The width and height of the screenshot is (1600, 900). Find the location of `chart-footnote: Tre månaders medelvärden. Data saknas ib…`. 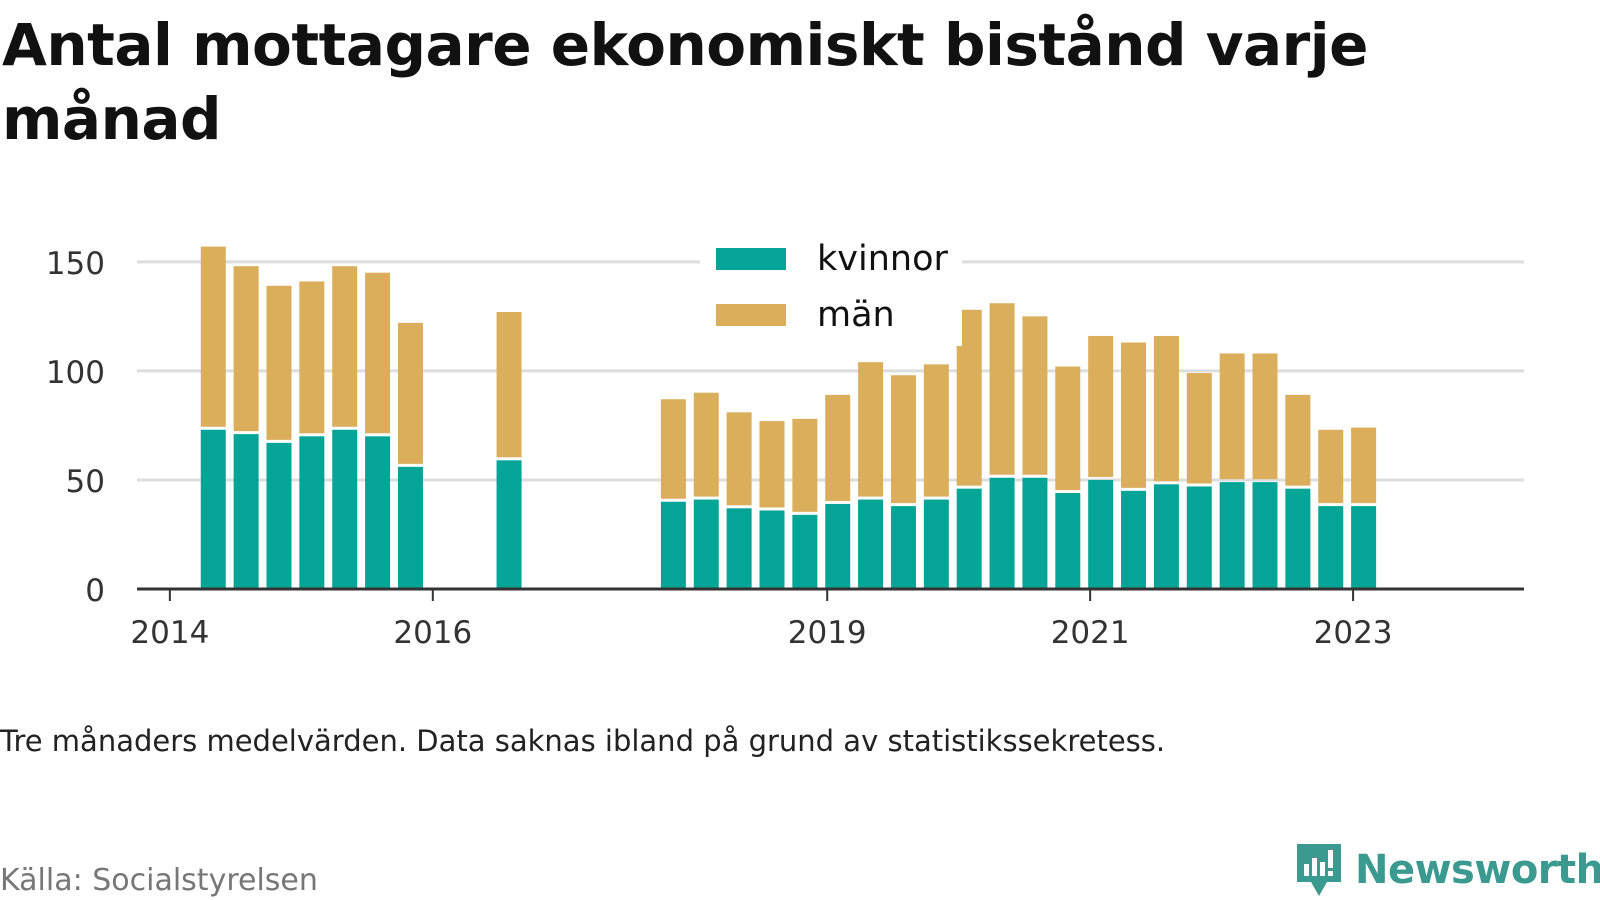

chart-footnote: Tre månaders medelvärden. Data saknas ib… is located at coordinates (583, 741).